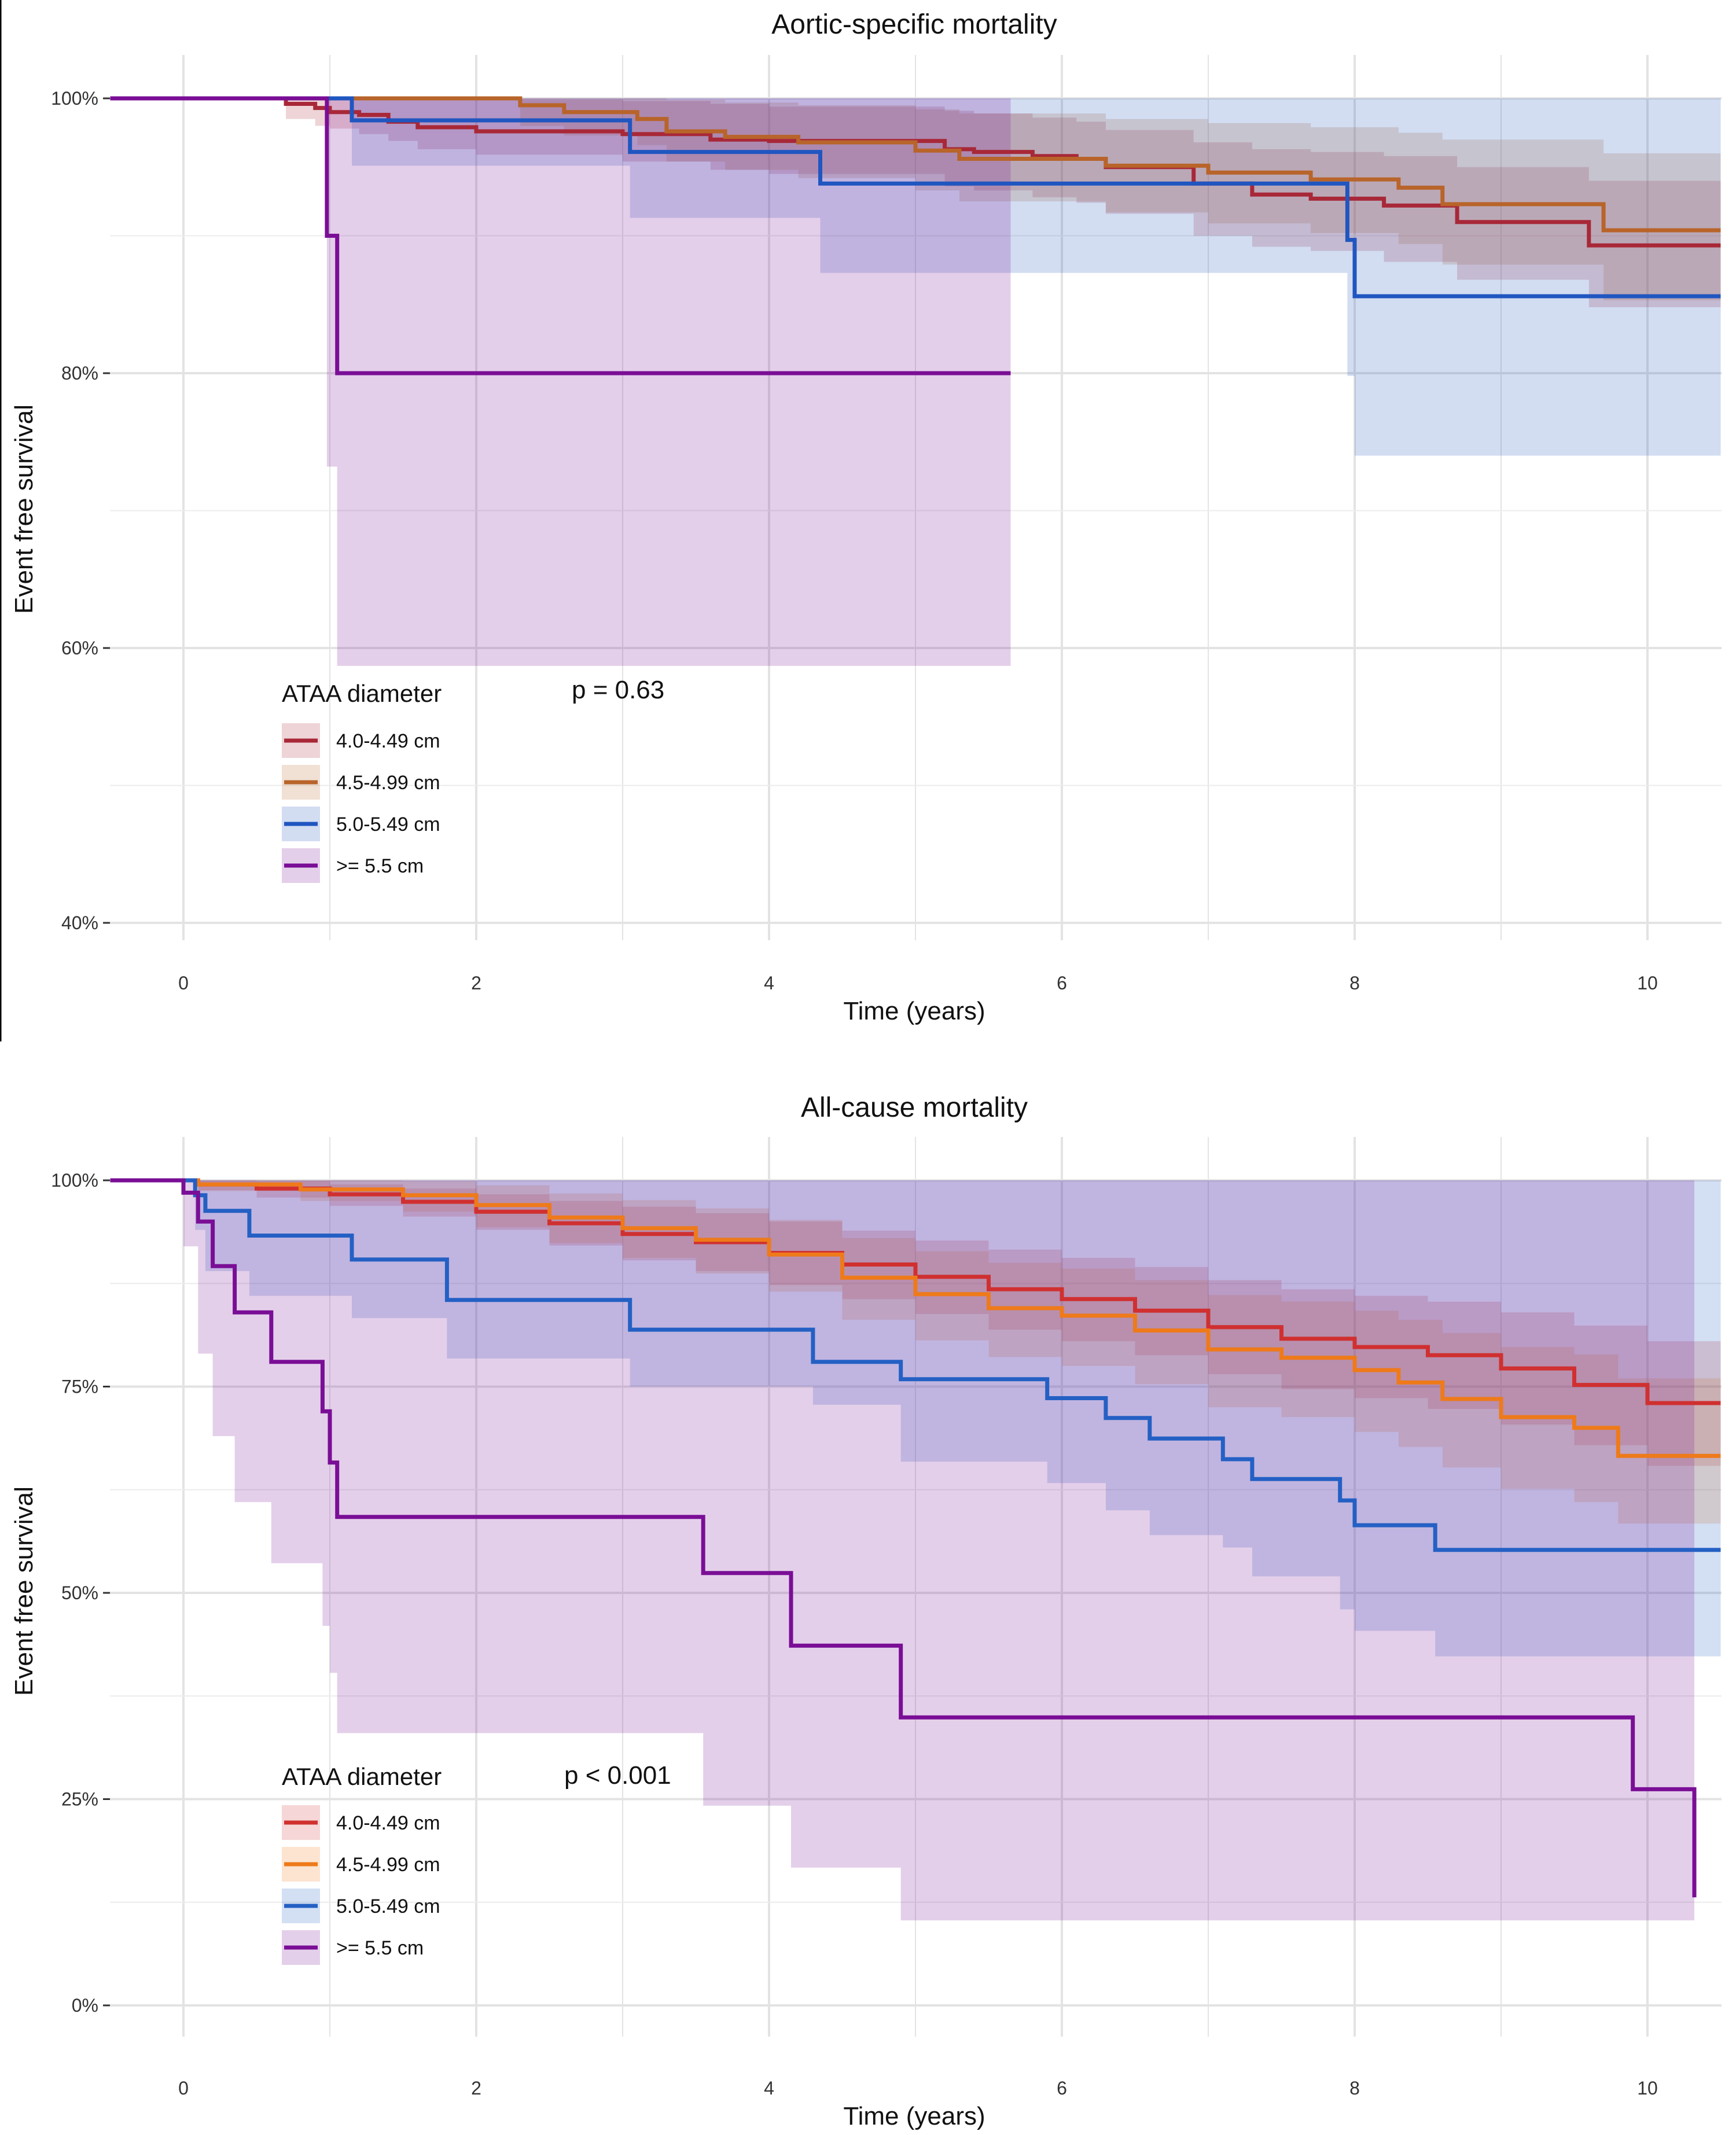 The width and height of the screenshot is (1736, 2135). I want to click on y-axis-ticks: 0% 25% 50% 75% 100%, so click(80, 1593).